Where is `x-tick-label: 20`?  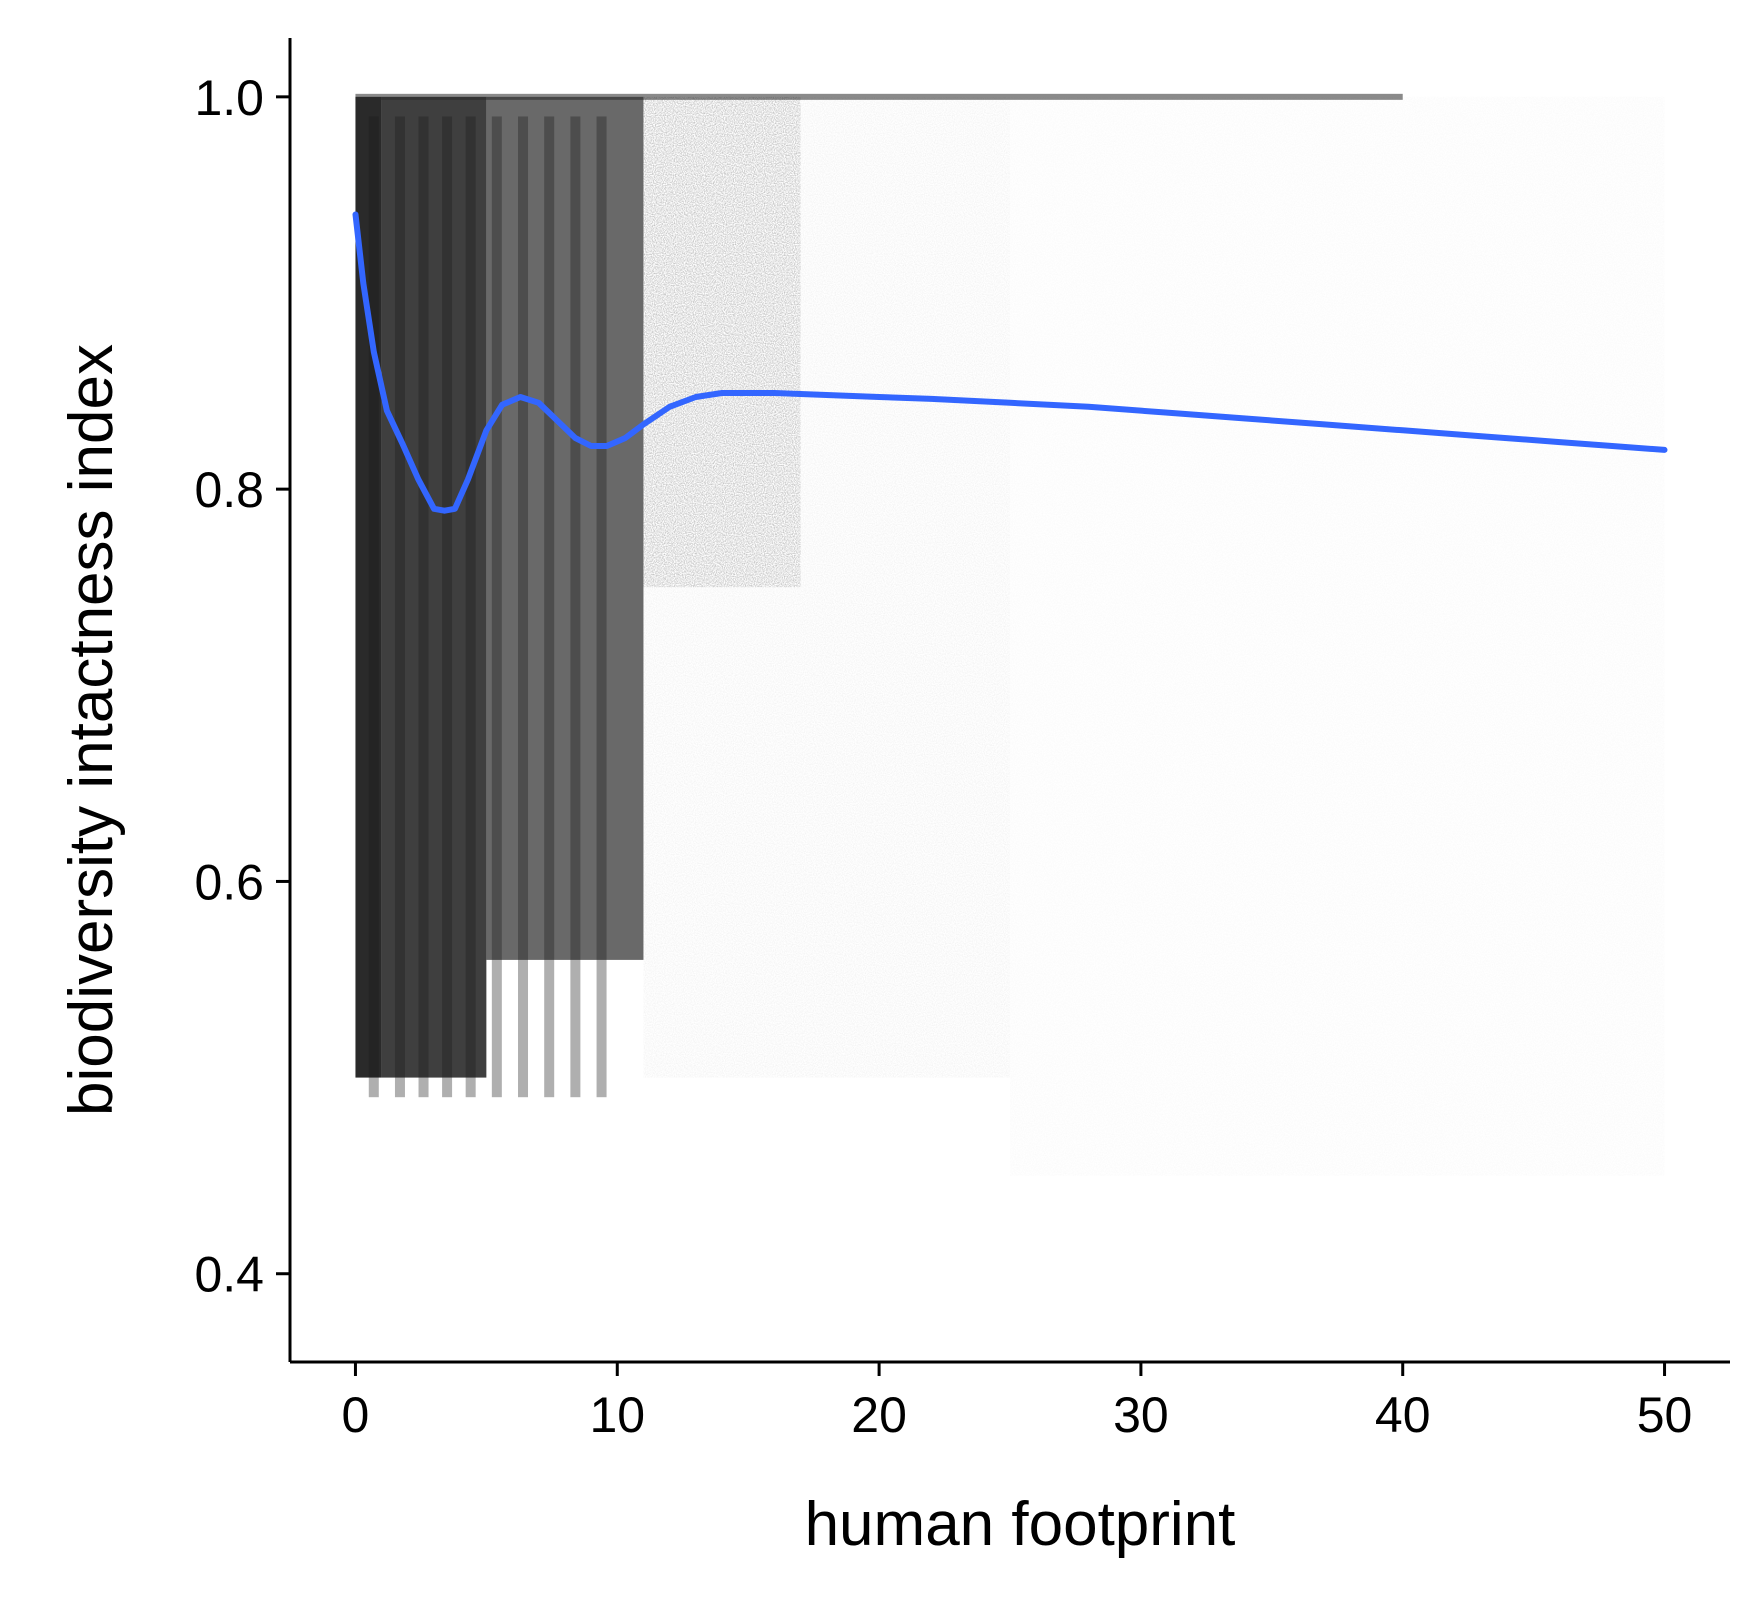 x-tick-label: 20 is located at coordinates (879, 1415).